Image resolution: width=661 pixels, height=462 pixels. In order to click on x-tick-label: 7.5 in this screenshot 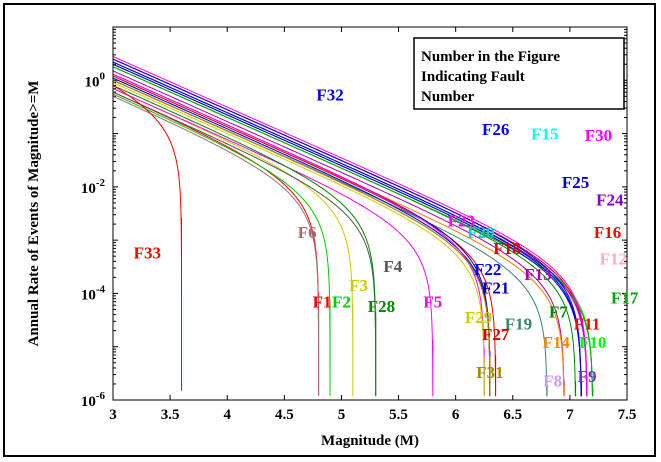, I will do `click(627, 415)`.